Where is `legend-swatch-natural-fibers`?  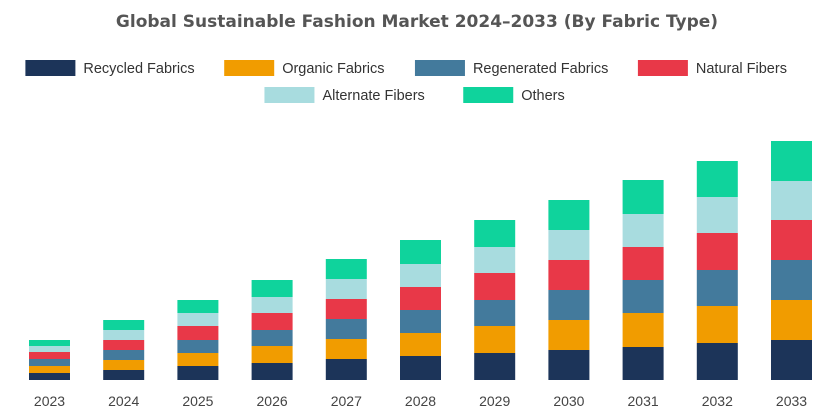
legend-swatch-natural-fibers is located at coordinates (662, 68).